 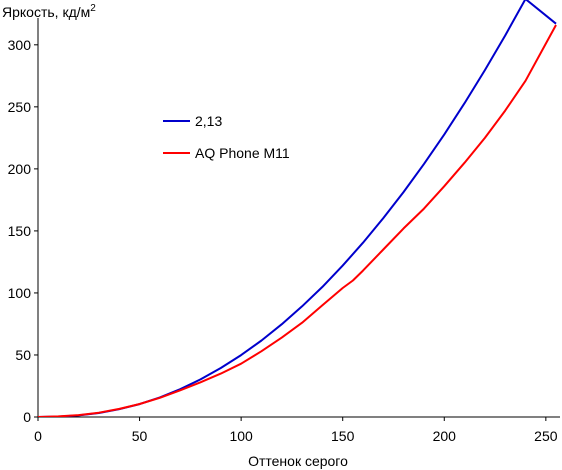 What do you see at coordinates (445, 436) in the screenshot?
I see `x-tick-label: 200` at bounding box center [445, 436].